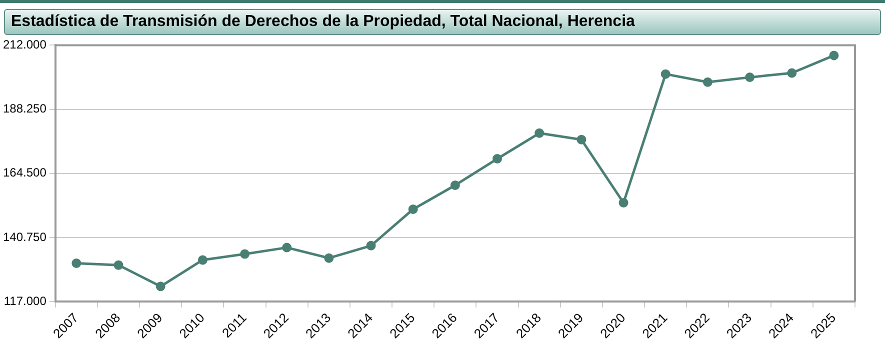  Describe the element at coordinates (24, 45) in the screenshot. I see `y-tick-label: 212.000` at that location.